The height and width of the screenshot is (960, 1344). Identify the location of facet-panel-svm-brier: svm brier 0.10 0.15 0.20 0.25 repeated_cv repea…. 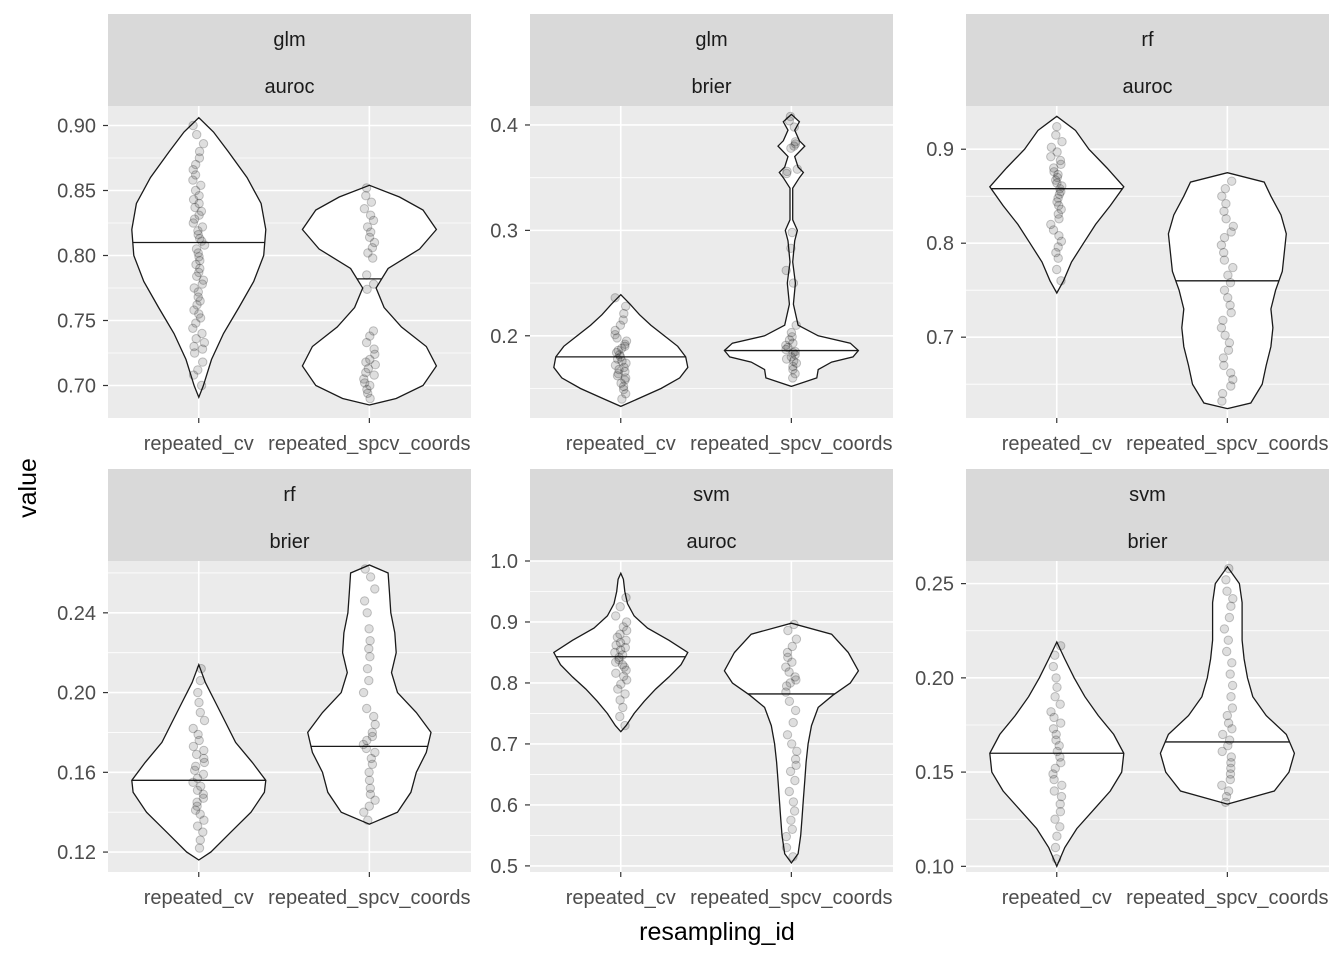
(1122, 689).